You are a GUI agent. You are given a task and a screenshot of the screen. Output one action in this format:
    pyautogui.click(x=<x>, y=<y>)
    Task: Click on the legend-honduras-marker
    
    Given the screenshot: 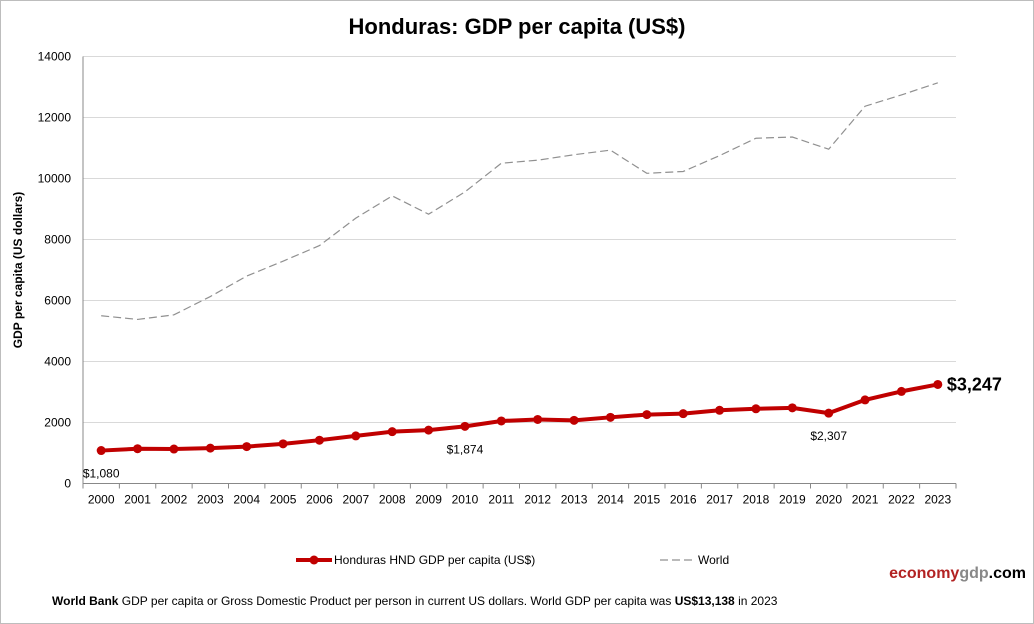 What is the action you would take?
    pyautogui.click(x=314, y=560)
    